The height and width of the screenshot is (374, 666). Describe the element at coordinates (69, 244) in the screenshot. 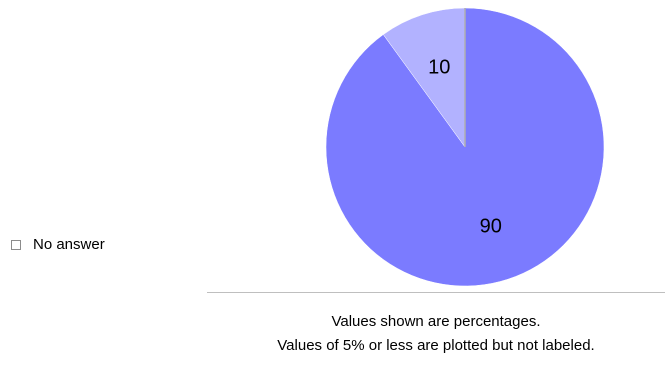

I see `legend-label-no-answer: No answer` at that location.